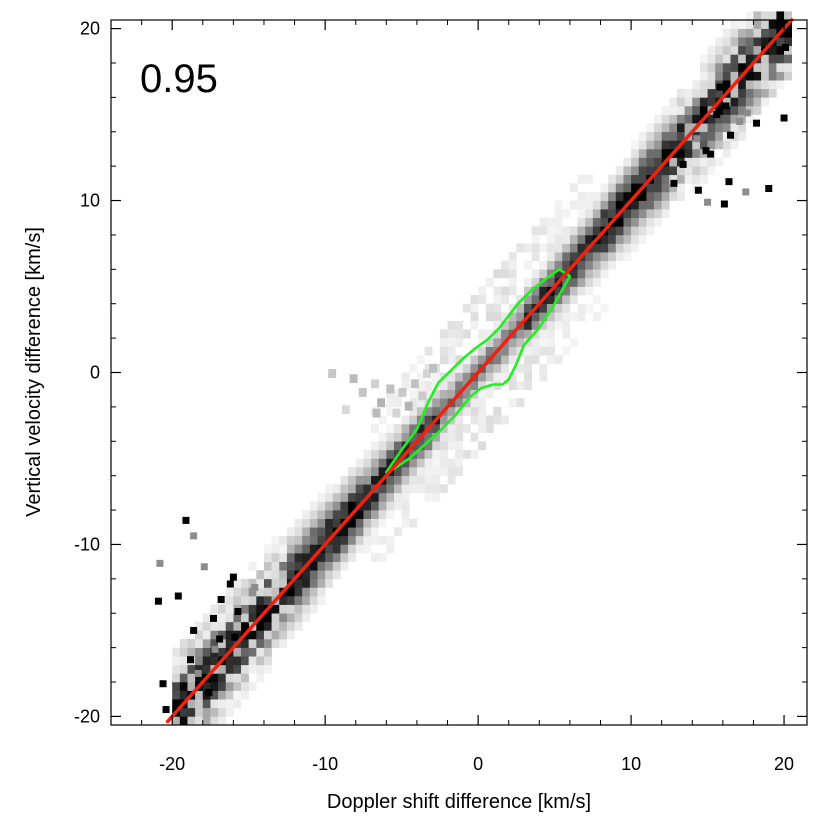 The image size is (830, 830). I want to click on x-tick-label: 0, so click(478, 764).